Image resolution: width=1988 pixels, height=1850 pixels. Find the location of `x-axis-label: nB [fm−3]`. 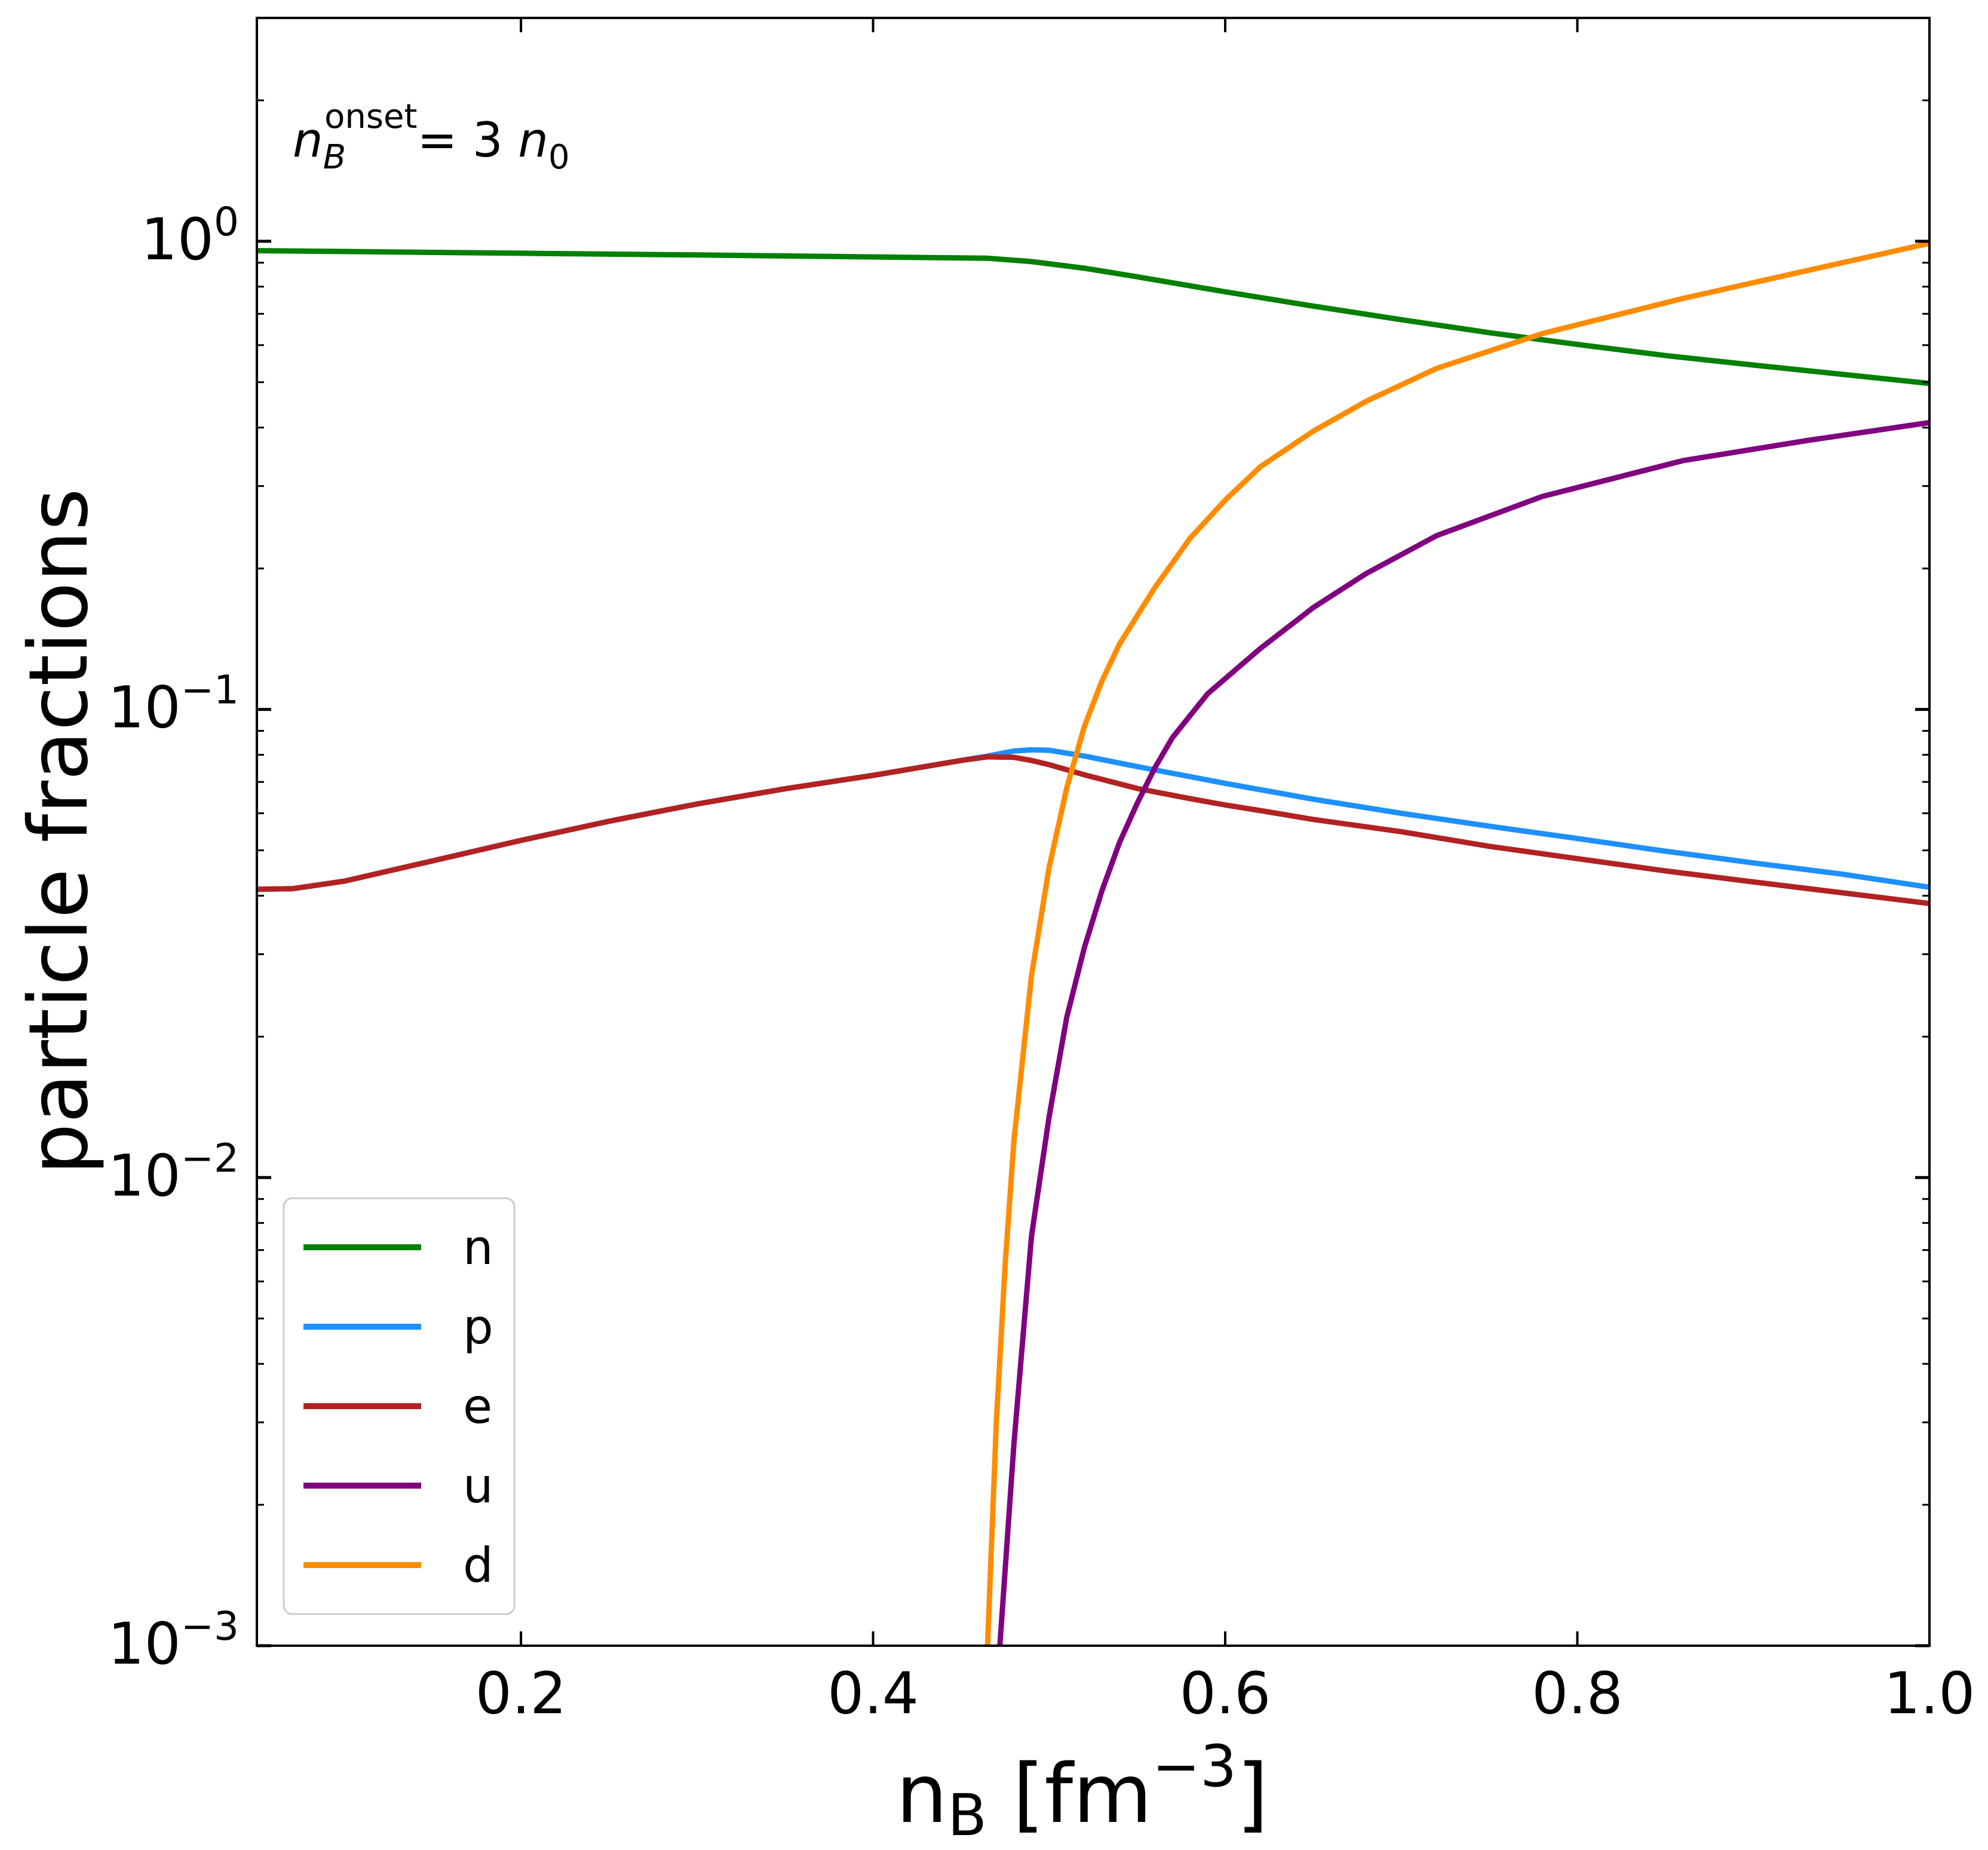

x-axis-label: nB [fm−3] is located at coordinates (1082, 1791).